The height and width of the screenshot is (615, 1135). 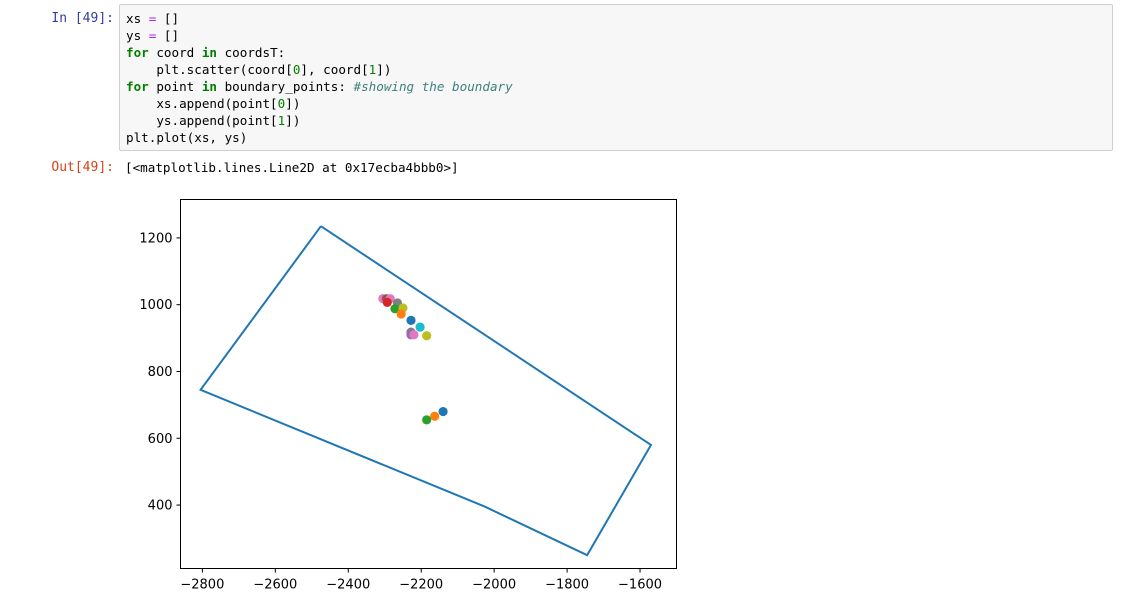 What do you see at coordinates (494, 585) in the screenshot?
I see `x-tick-label: −2000` at bounding box center [494, 585].